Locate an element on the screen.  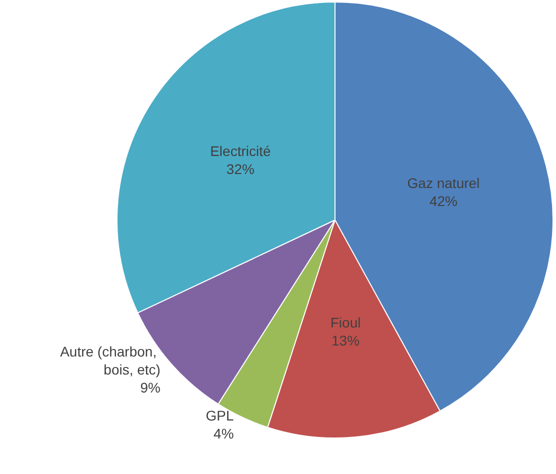
data-label: 13% is located at coordinates (346, 340).